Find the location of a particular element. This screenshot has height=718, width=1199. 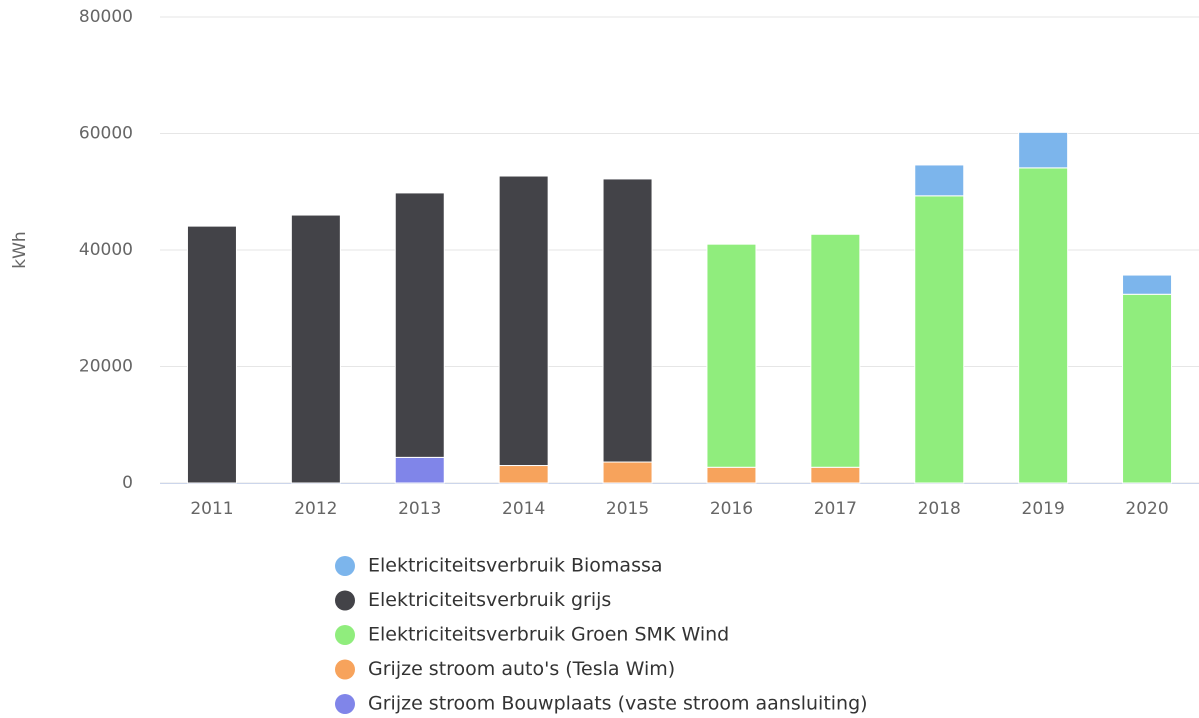

legend-label: Elektriciteitsverbruik grijs is located at coordinates (489, 600).